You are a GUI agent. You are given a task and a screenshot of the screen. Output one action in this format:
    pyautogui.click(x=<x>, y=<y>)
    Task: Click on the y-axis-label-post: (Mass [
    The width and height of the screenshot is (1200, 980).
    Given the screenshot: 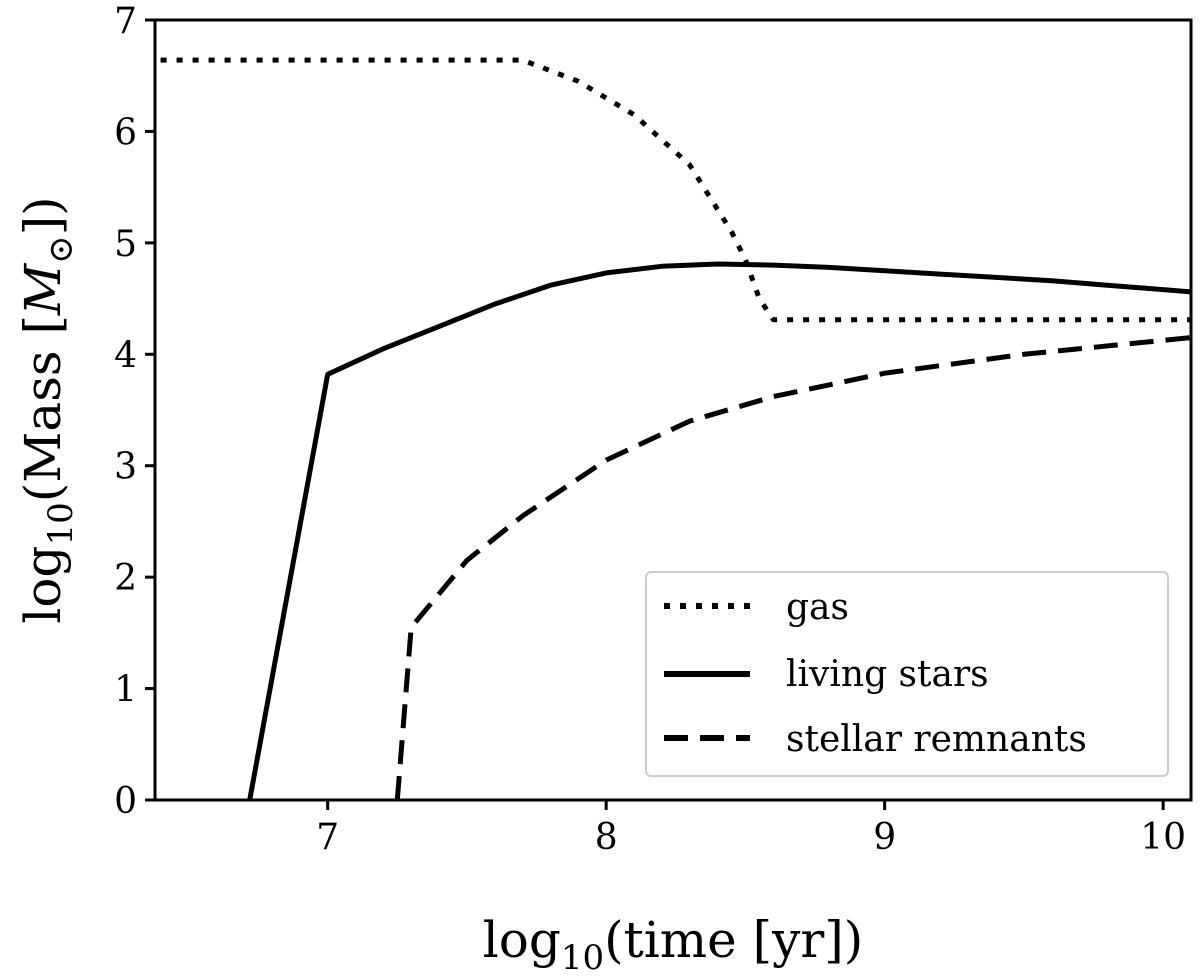 What is the action you would take?
    pyautogui.click(x=43, y=408)
    